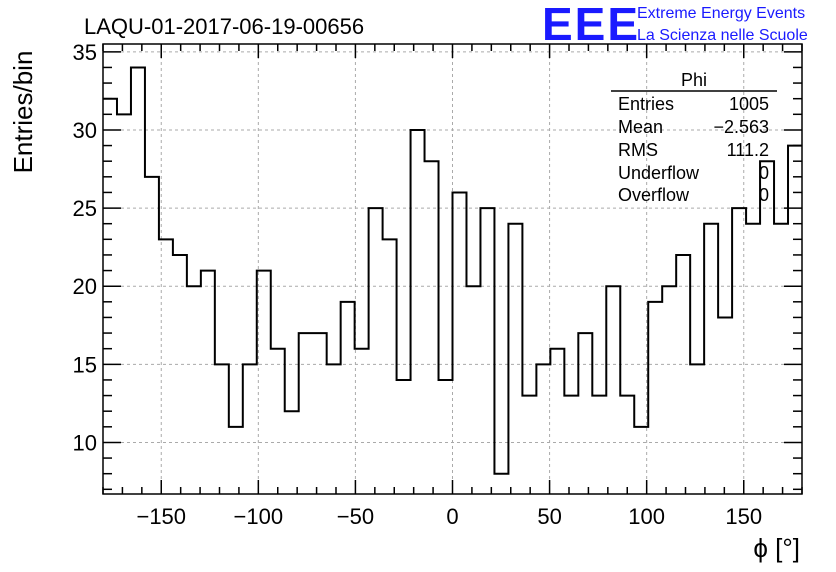 The image size is (836, 572). I want to click on y-tick-label: 10, so click(85, 442).